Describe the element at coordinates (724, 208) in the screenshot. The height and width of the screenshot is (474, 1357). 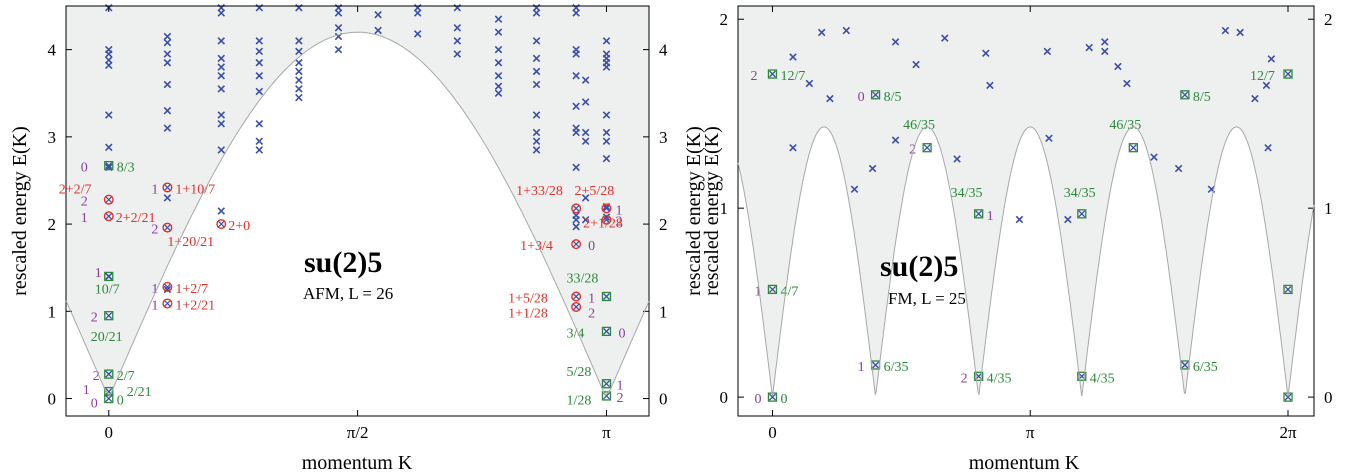
I see `y-tick-label: 1` at that location.